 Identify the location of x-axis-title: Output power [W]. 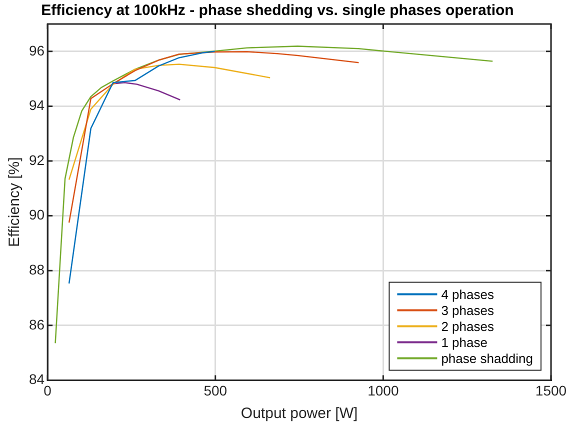
(299, 413).